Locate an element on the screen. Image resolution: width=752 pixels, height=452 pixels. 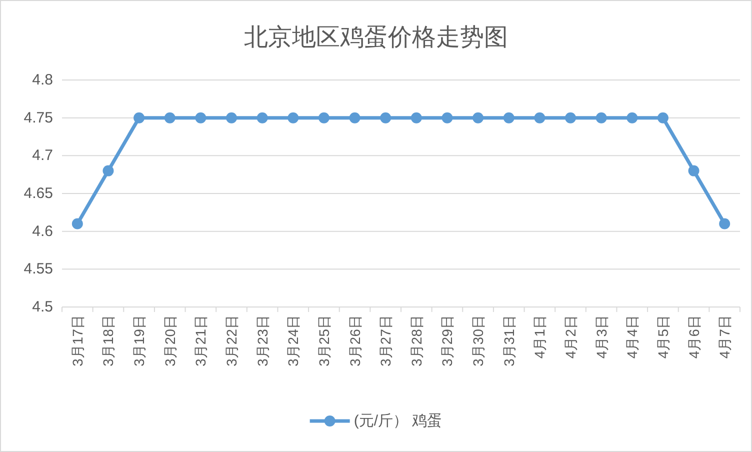
x-tick-label: 3月26日 is located at coordinates (354, 340).